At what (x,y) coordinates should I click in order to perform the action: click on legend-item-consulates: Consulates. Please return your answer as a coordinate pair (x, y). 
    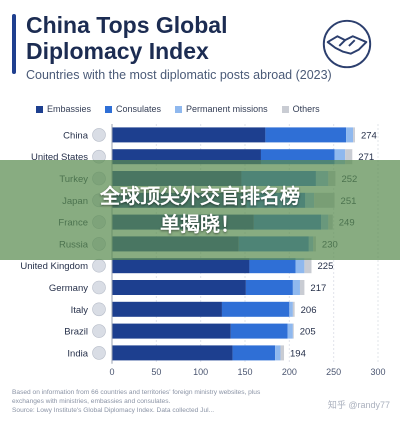
    Looking at the image, I should click on (133, 109).